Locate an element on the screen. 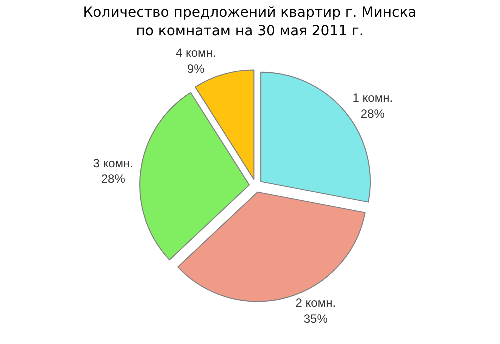 This screenshot has width=500, height=344. slice-label: 2 комн. is located at coordinates (316, 303).